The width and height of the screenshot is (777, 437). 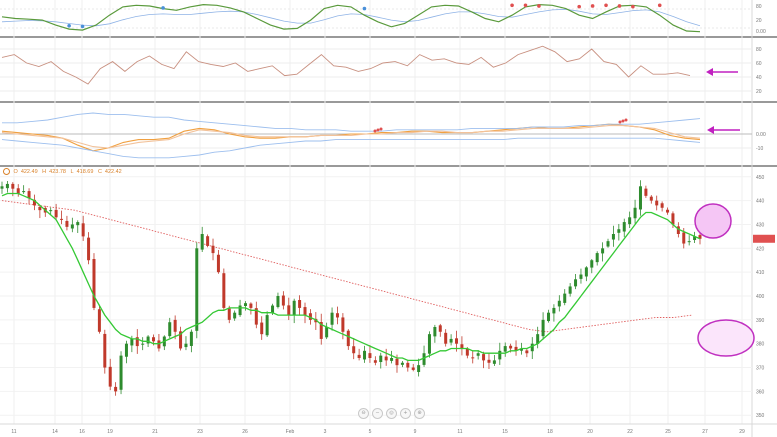 I want to click on ohlc-low-value: 418.69, so click(x=85, y=171).